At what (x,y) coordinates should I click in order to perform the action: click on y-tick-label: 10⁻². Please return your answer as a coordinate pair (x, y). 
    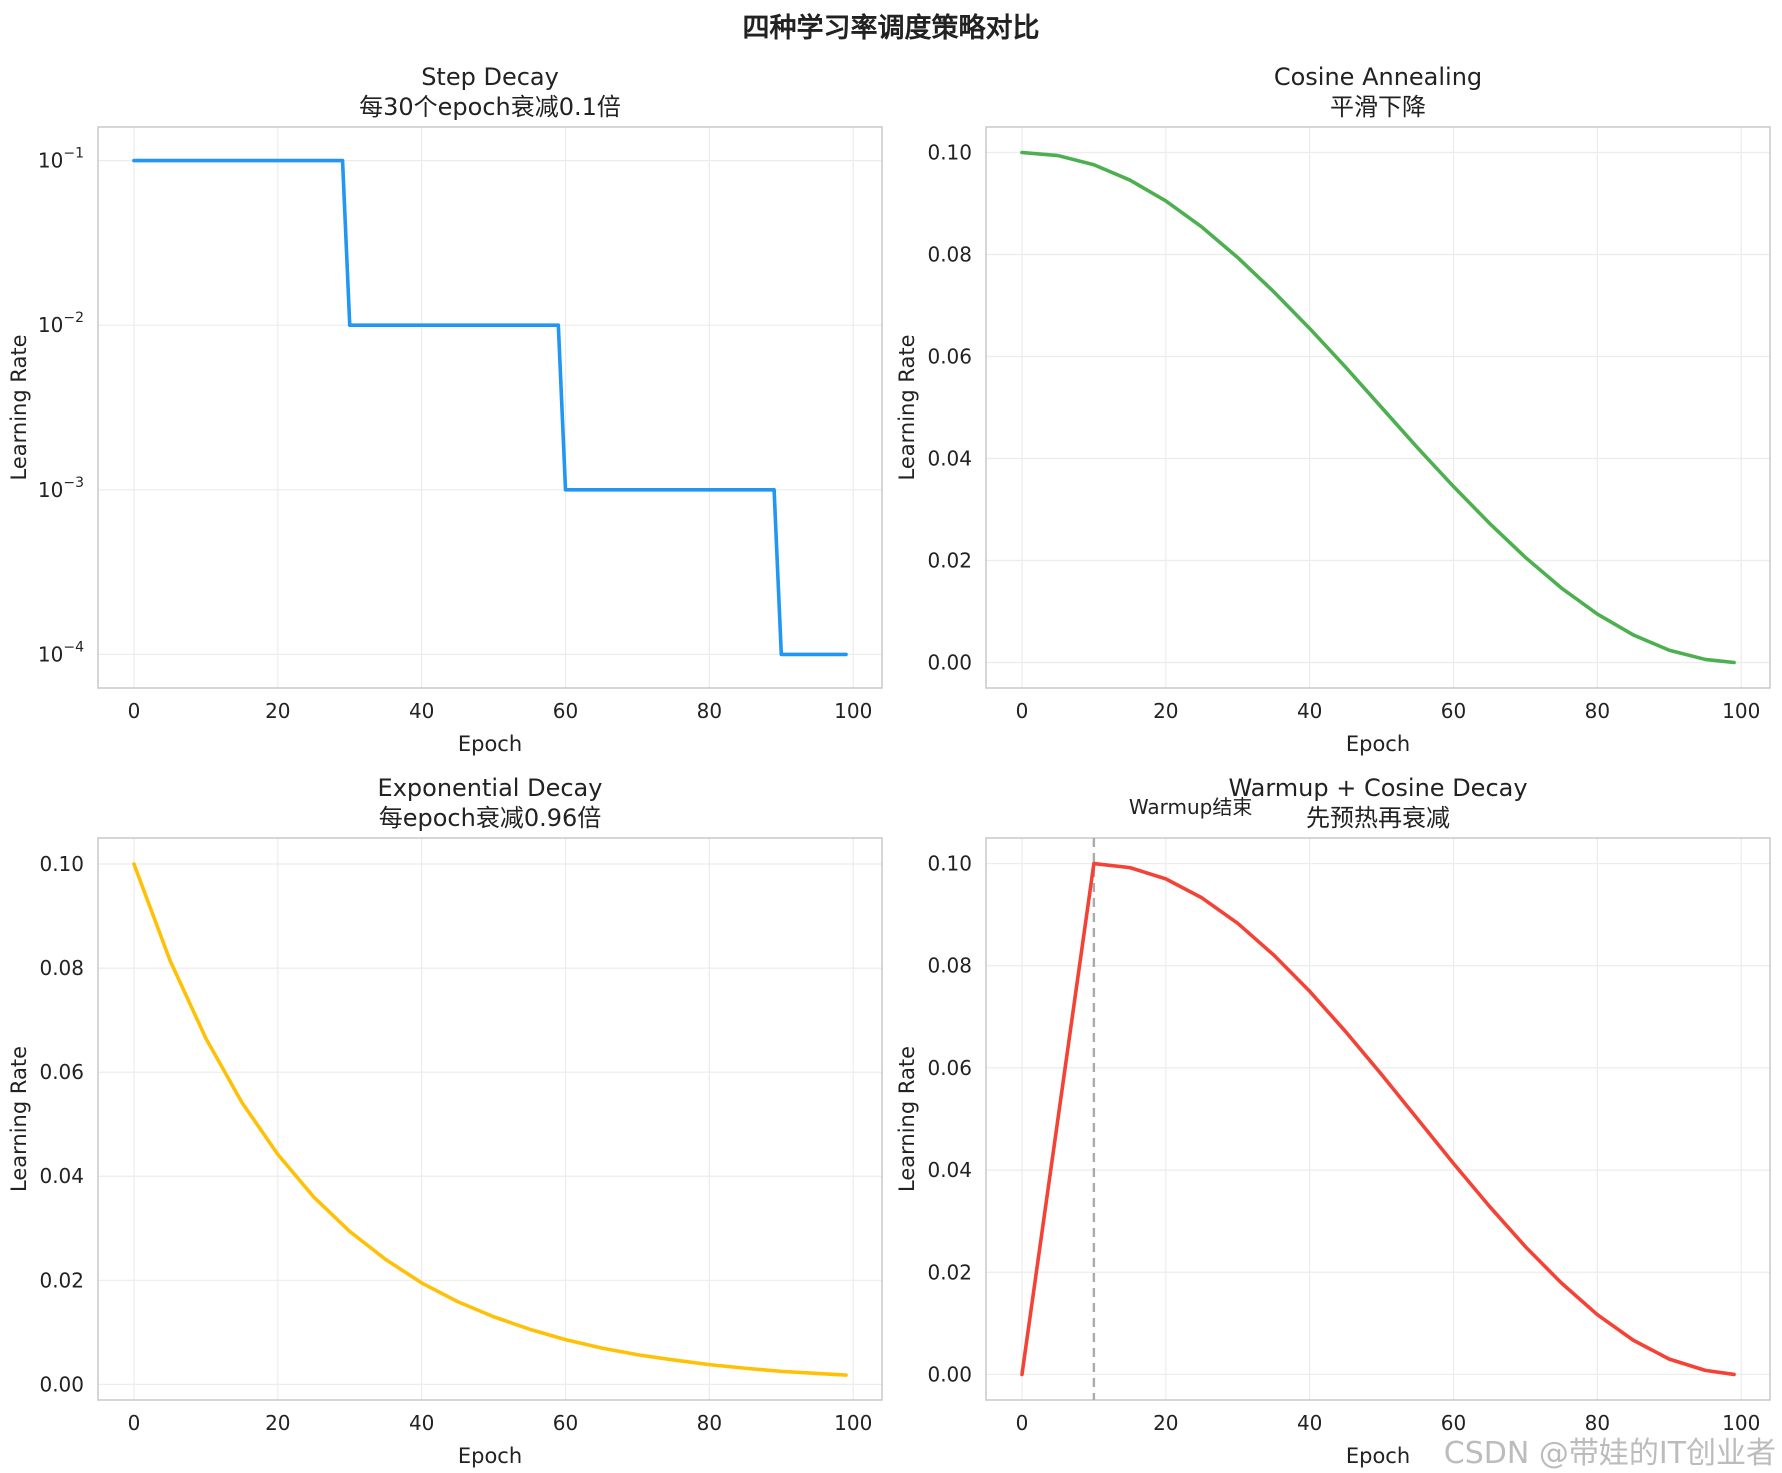
    Looking at the image, I should click on (61, 323).